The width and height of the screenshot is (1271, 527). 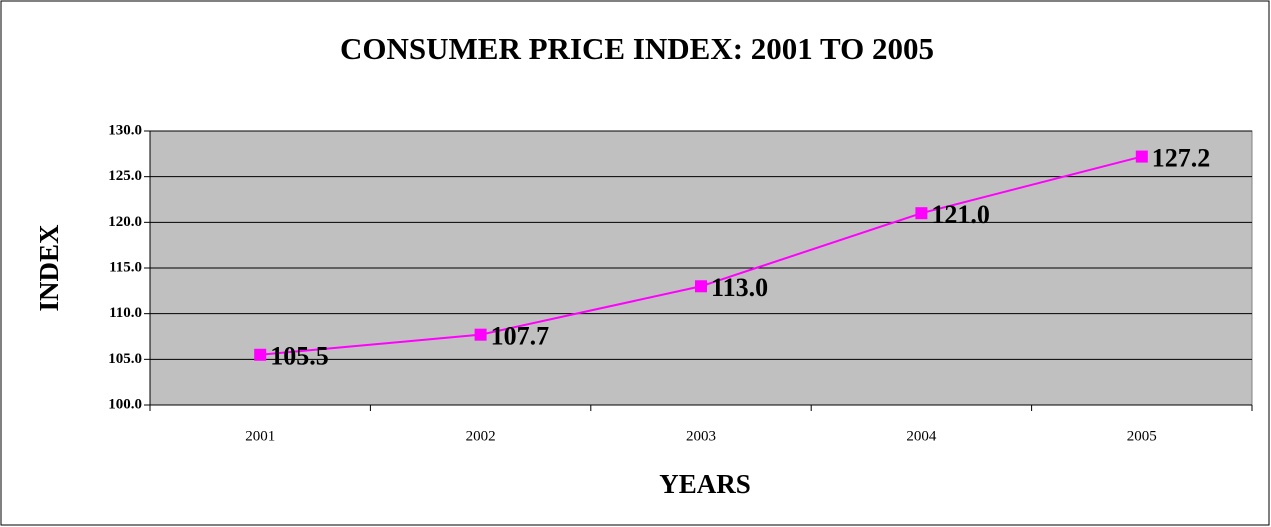 I want to click on x-tick-label: 2003, so click(x=701, y=436).